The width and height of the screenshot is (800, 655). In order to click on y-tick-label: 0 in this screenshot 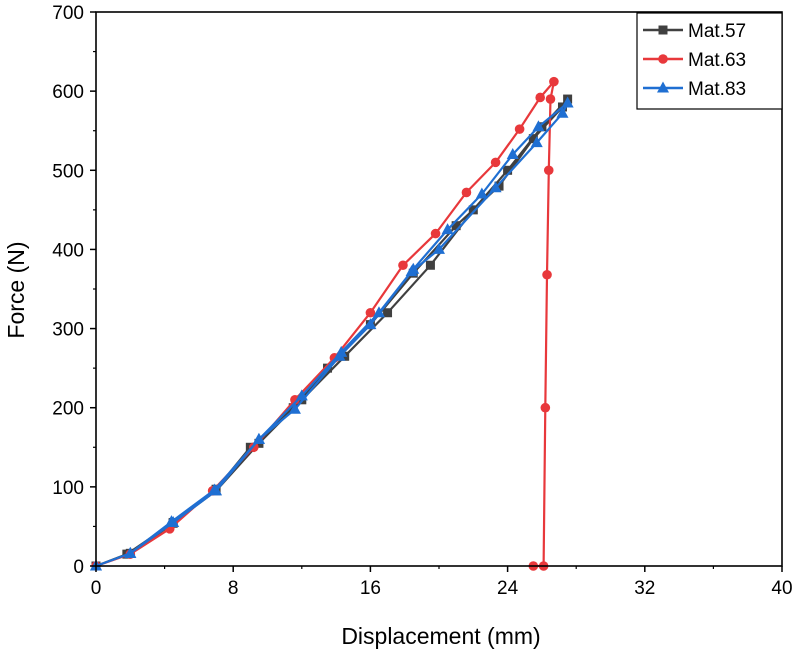, I will do `click(78, 567)`.